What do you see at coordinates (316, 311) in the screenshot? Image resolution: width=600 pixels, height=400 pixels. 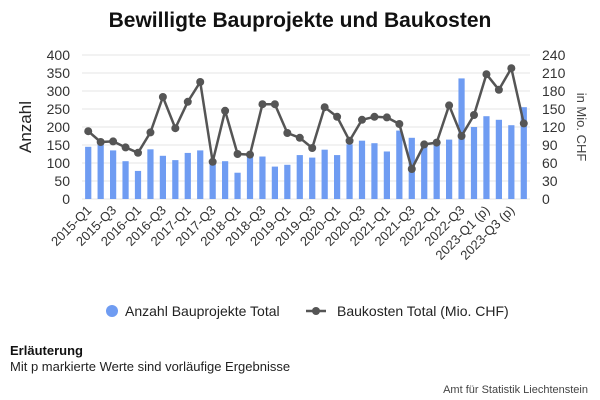 I see `legend-line-marker` at bounding box center [316, 311].